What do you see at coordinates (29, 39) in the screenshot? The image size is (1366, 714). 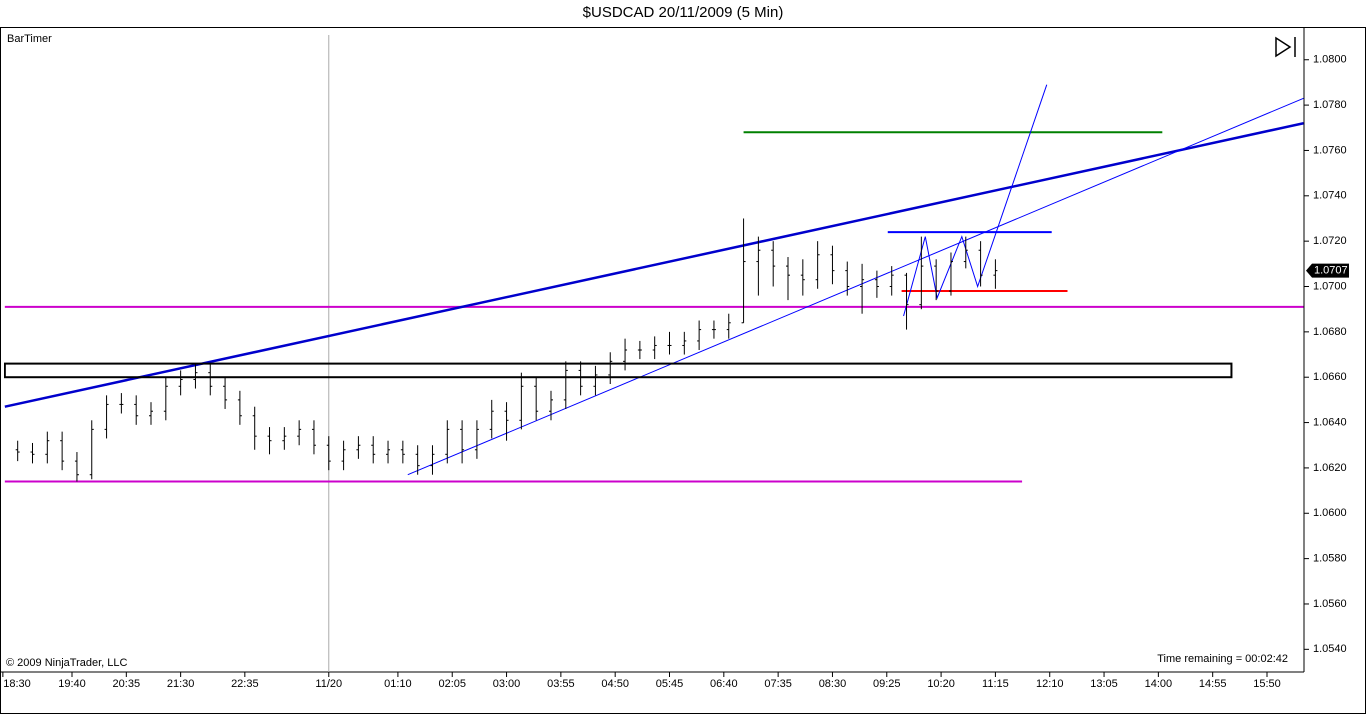 I see `indicator-label: BarTimer` at bounding box center [29, 39].